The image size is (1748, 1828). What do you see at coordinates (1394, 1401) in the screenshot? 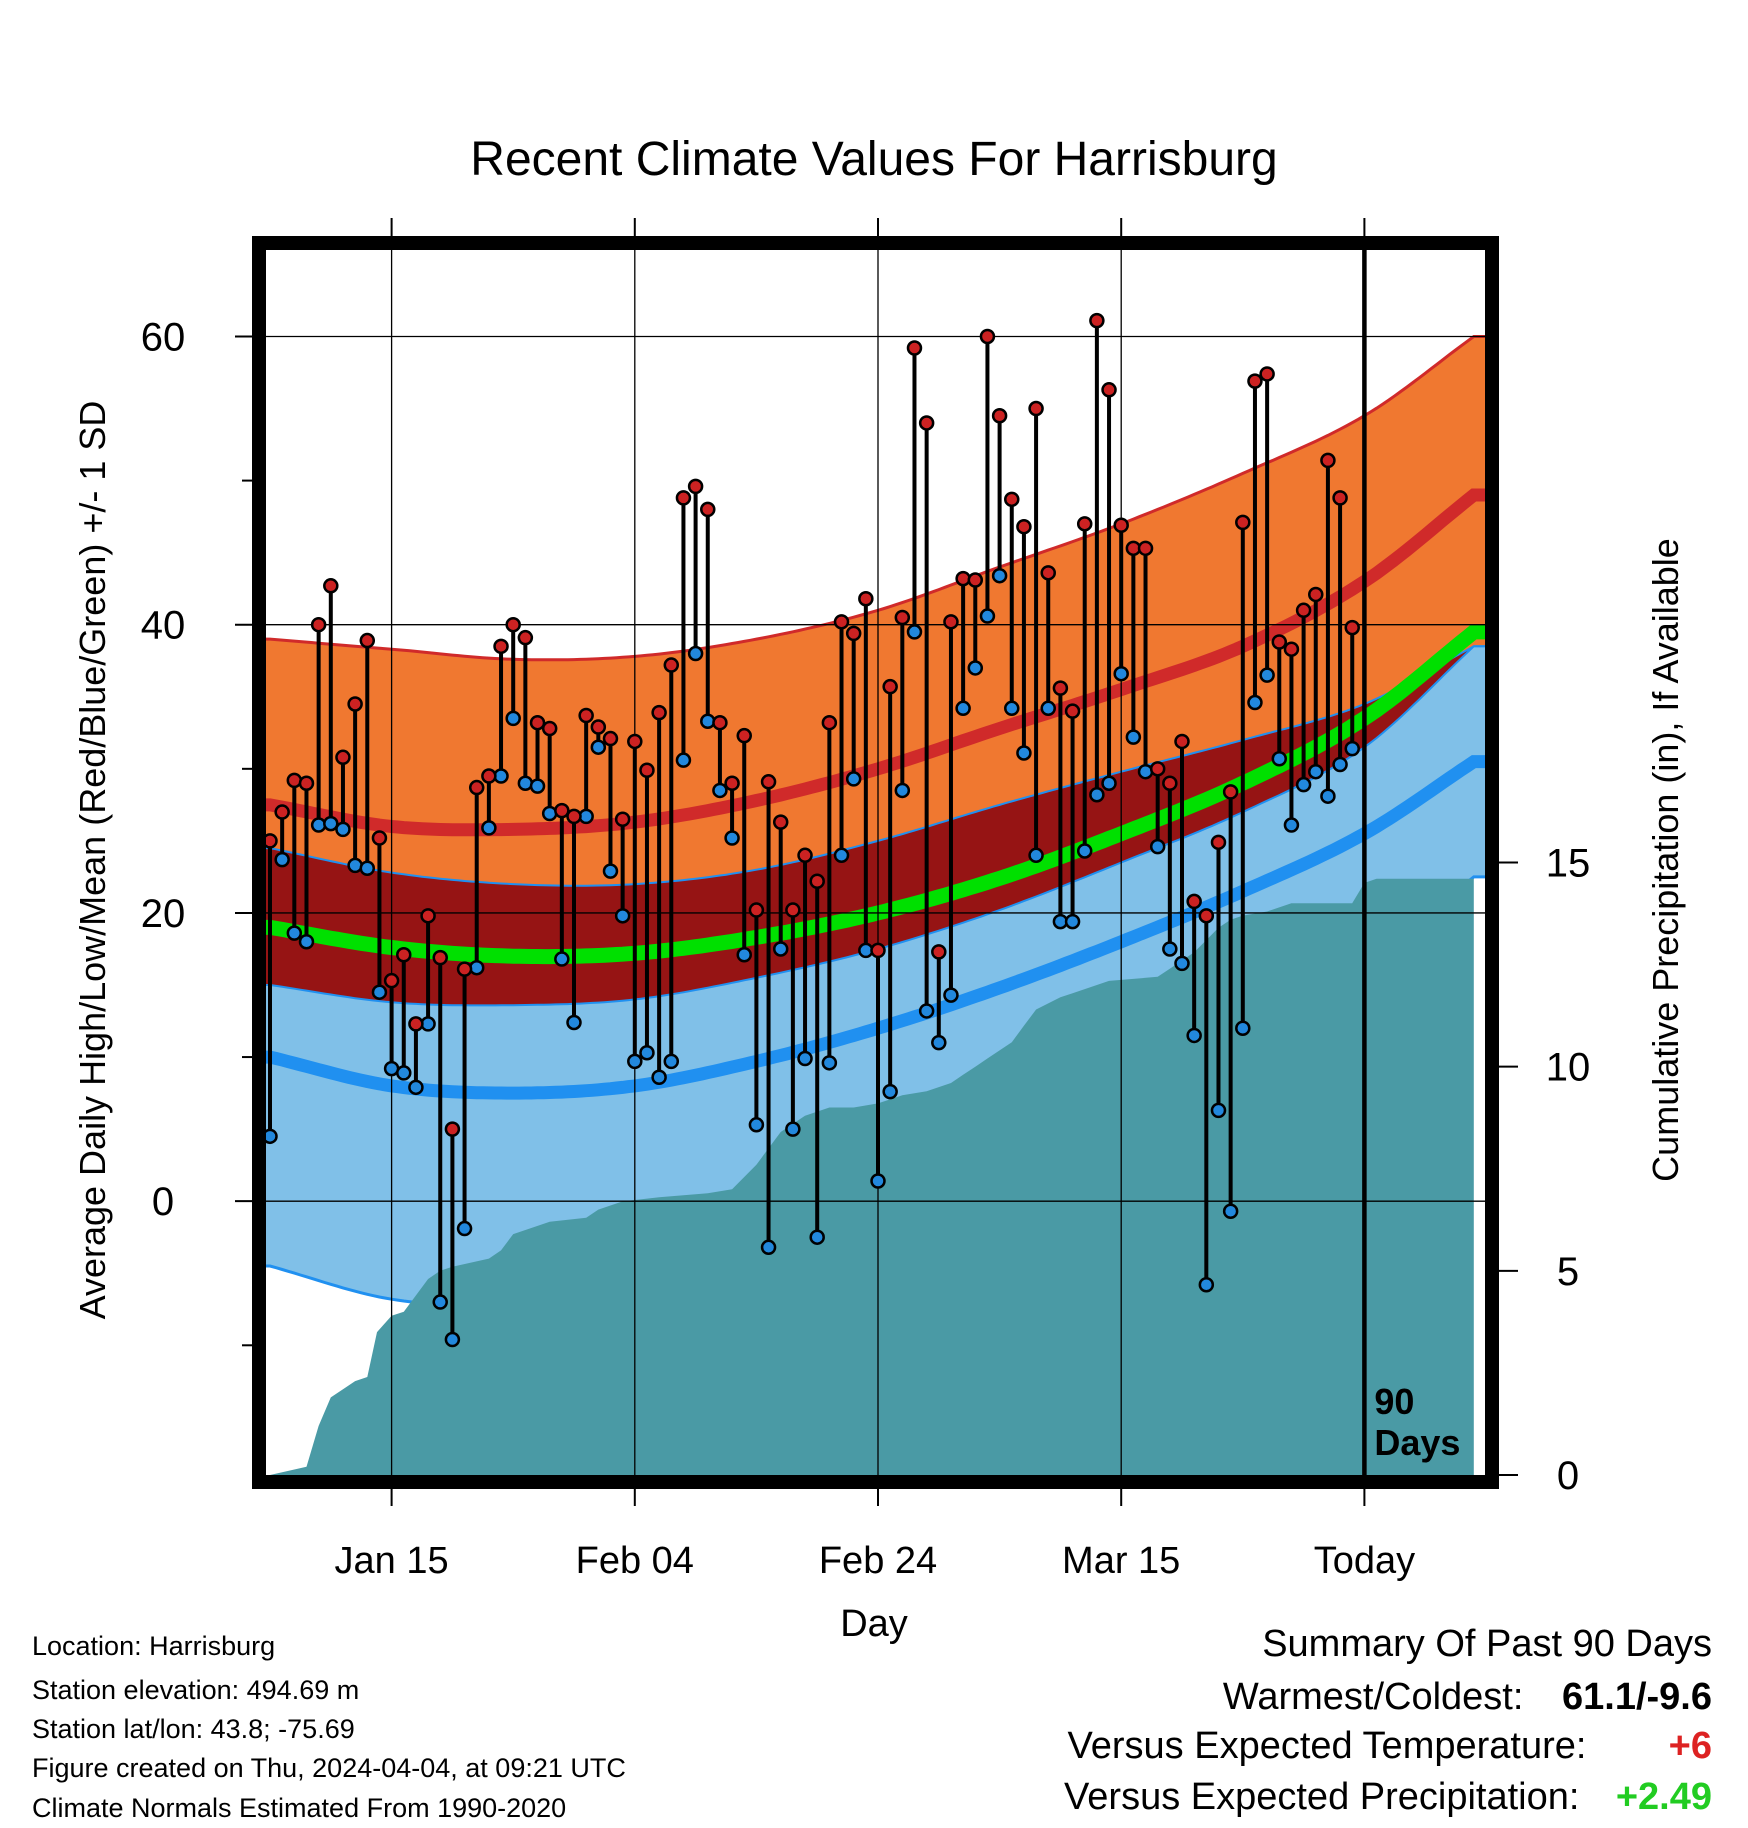
I see `today-days-number: 90` at bounding box center [1394, 1401].